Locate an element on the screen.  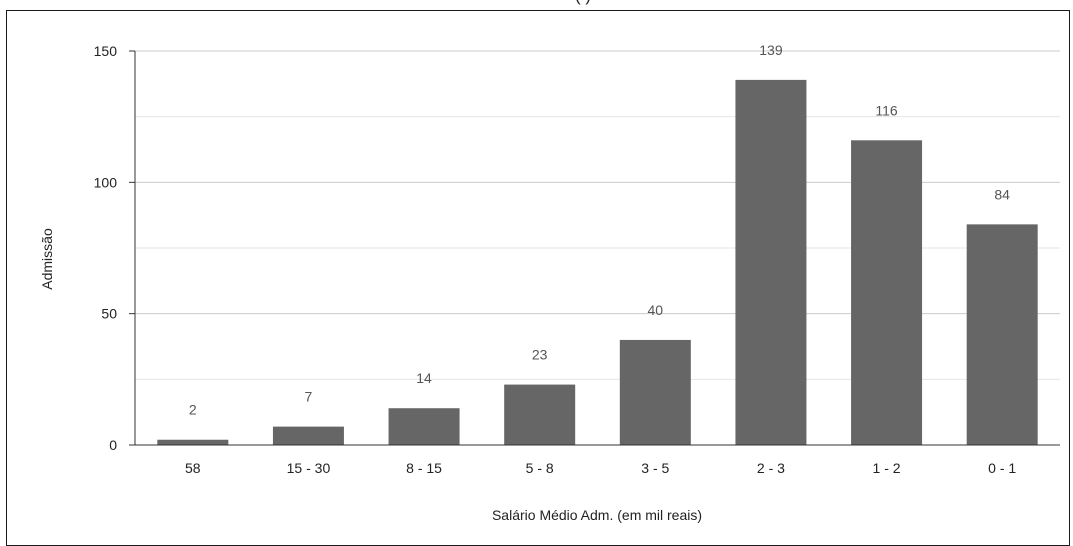
x-axis-title: Salário Médio Adm. (em mil reais) is located at coordinates (597, 515).